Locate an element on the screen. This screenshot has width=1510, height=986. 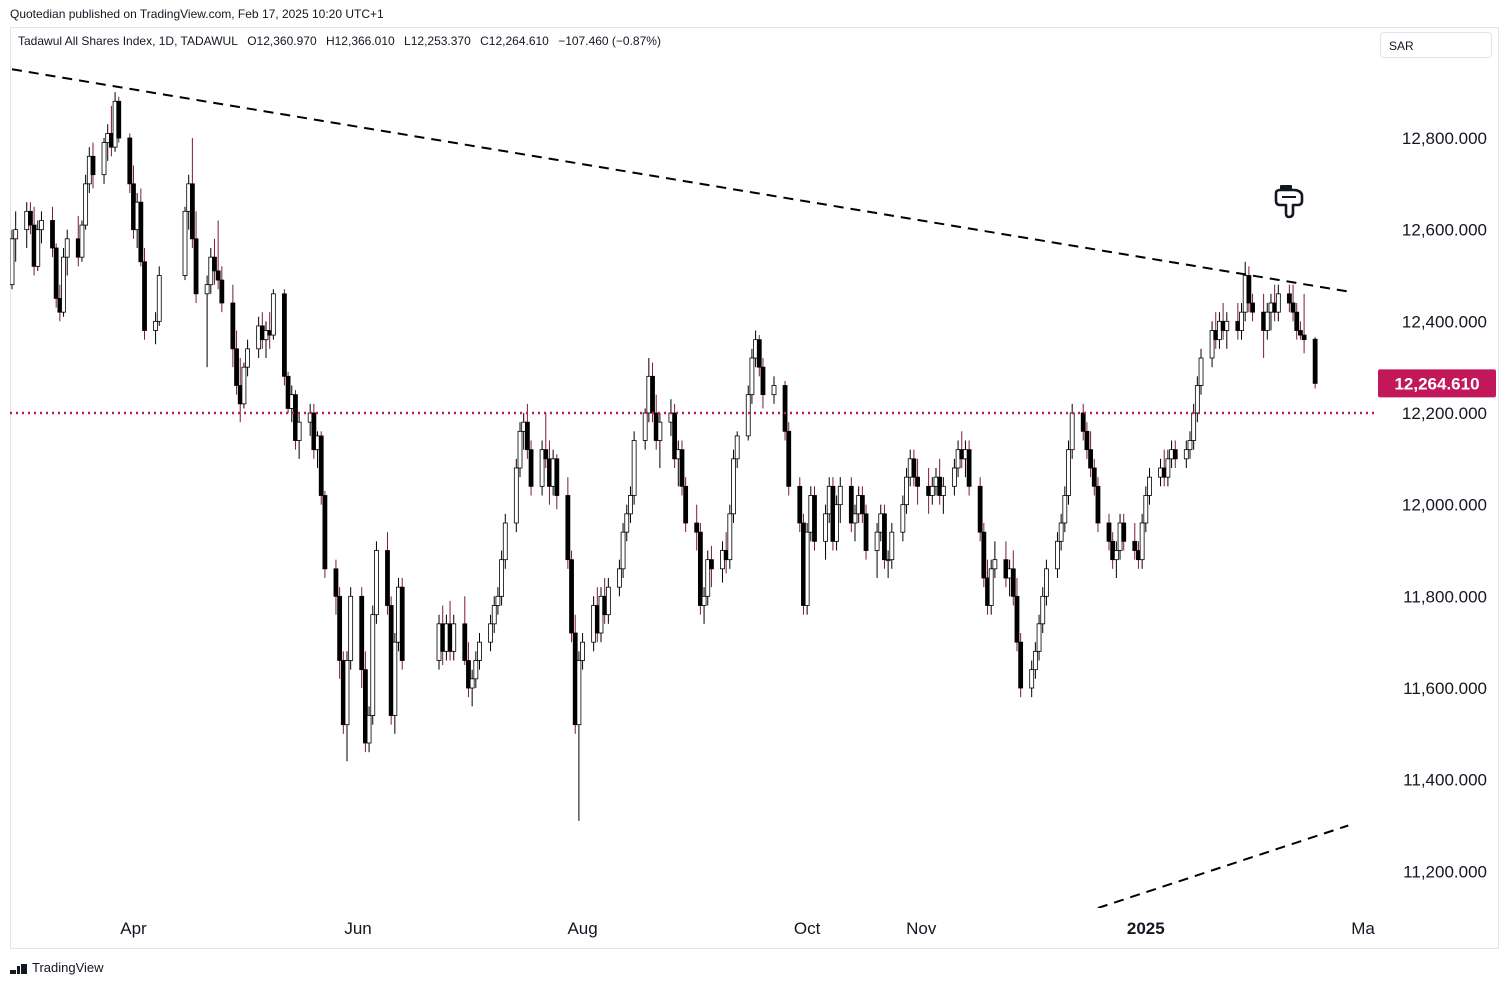
y-tick-label: 12,800.000 is located at coordinates (1444, 138).